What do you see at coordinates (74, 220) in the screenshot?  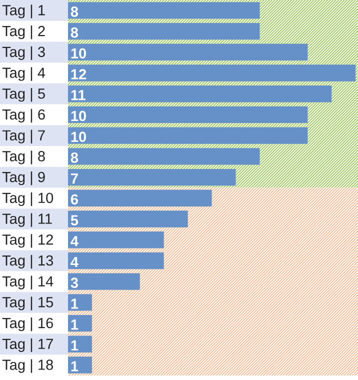 I see `data-label: 5` at bounding box center [74, 220].